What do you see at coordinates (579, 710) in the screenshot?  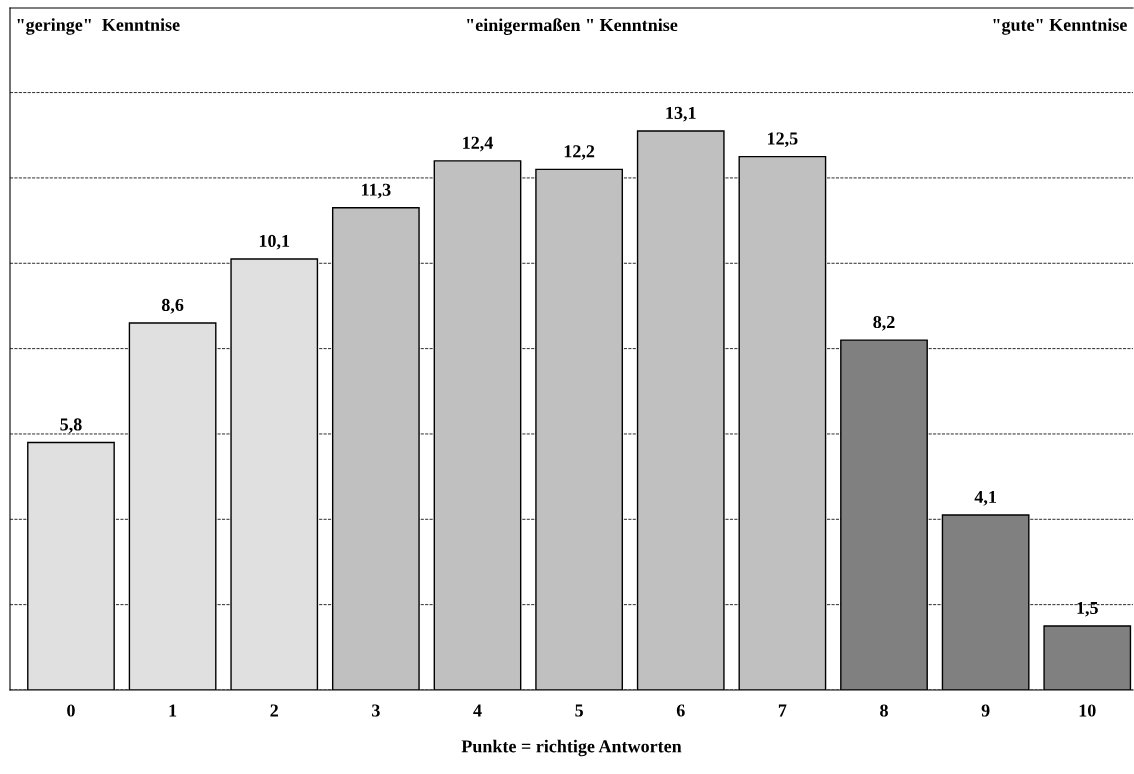 I see `x-tick-label: 5` at bounding box center [579, 710].